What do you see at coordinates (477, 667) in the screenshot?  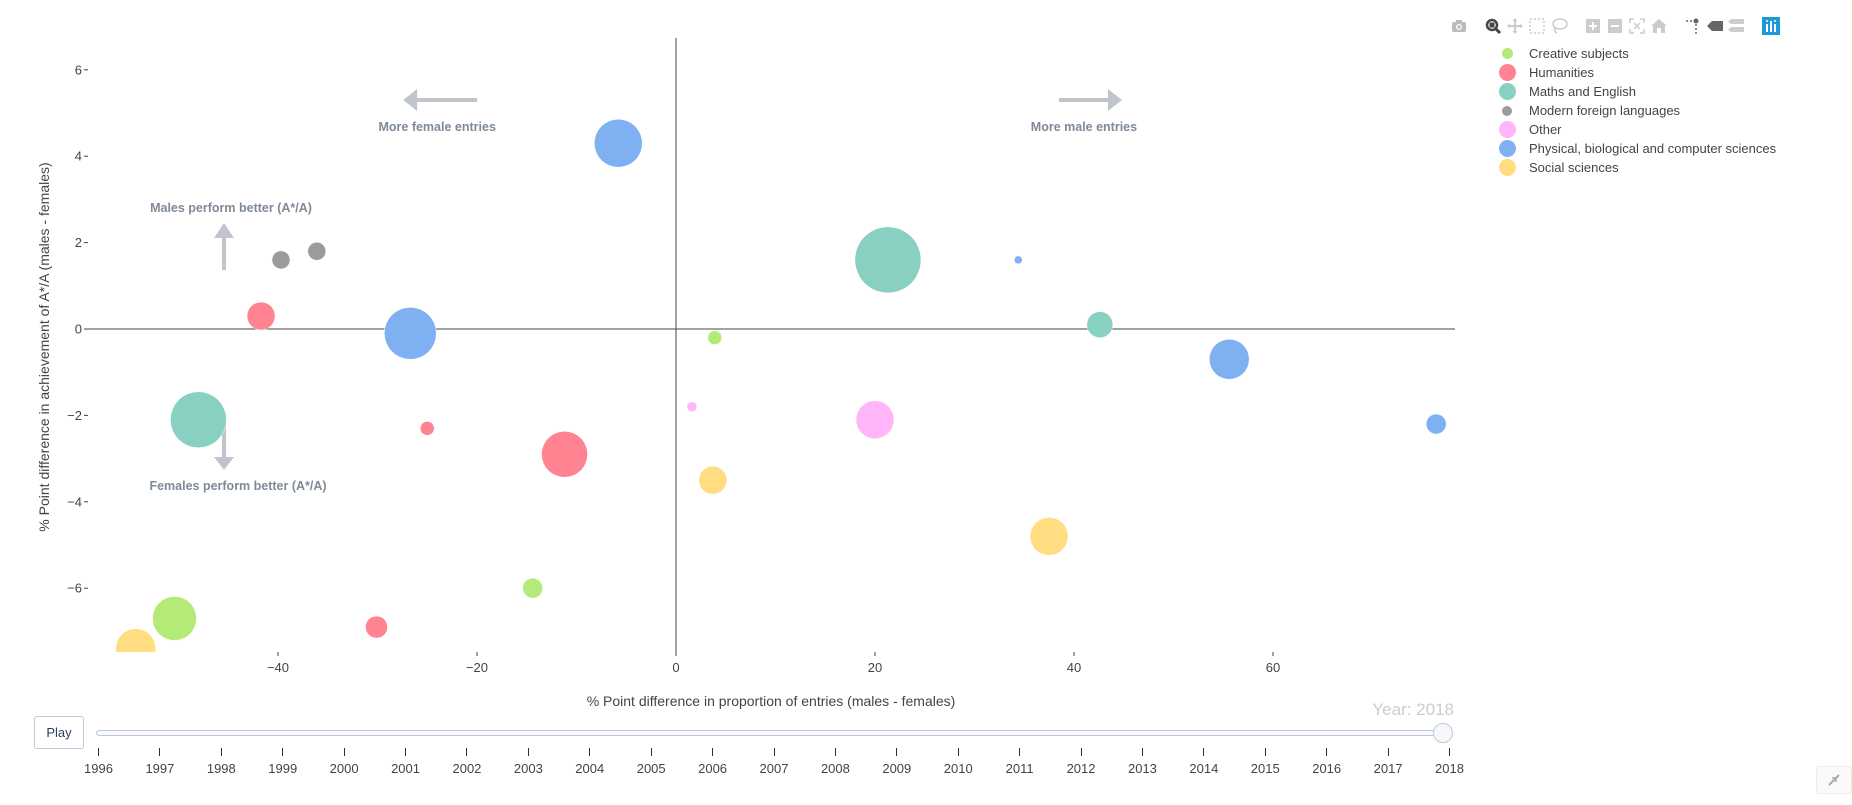 I see `x-tick-label: −20` at bounding box center [477, 667].